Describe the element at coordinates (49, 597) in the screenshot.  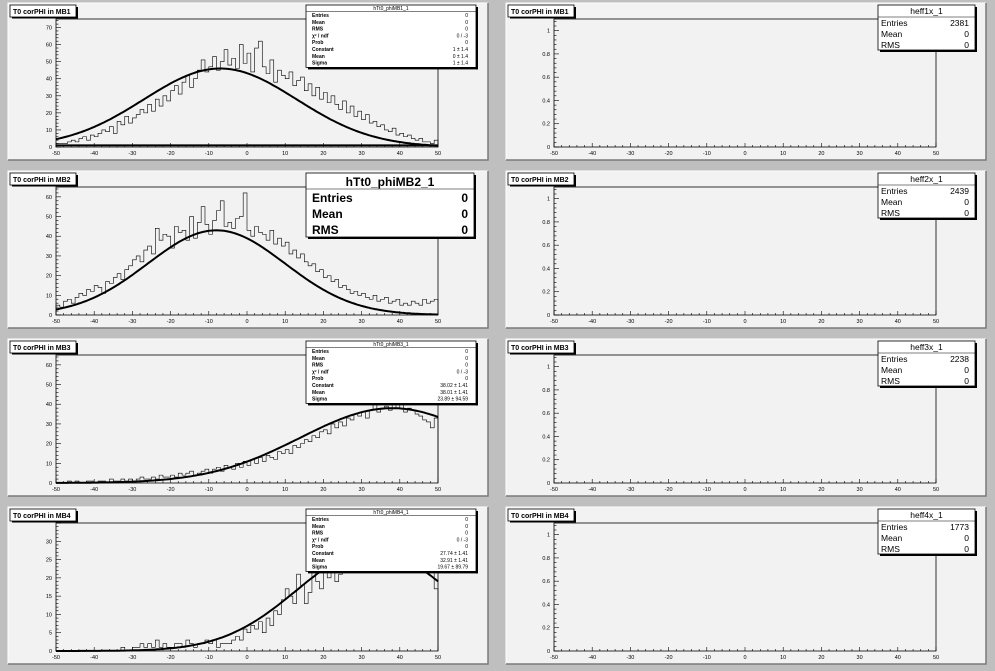
I see `y-tick-label: 15` at that location.